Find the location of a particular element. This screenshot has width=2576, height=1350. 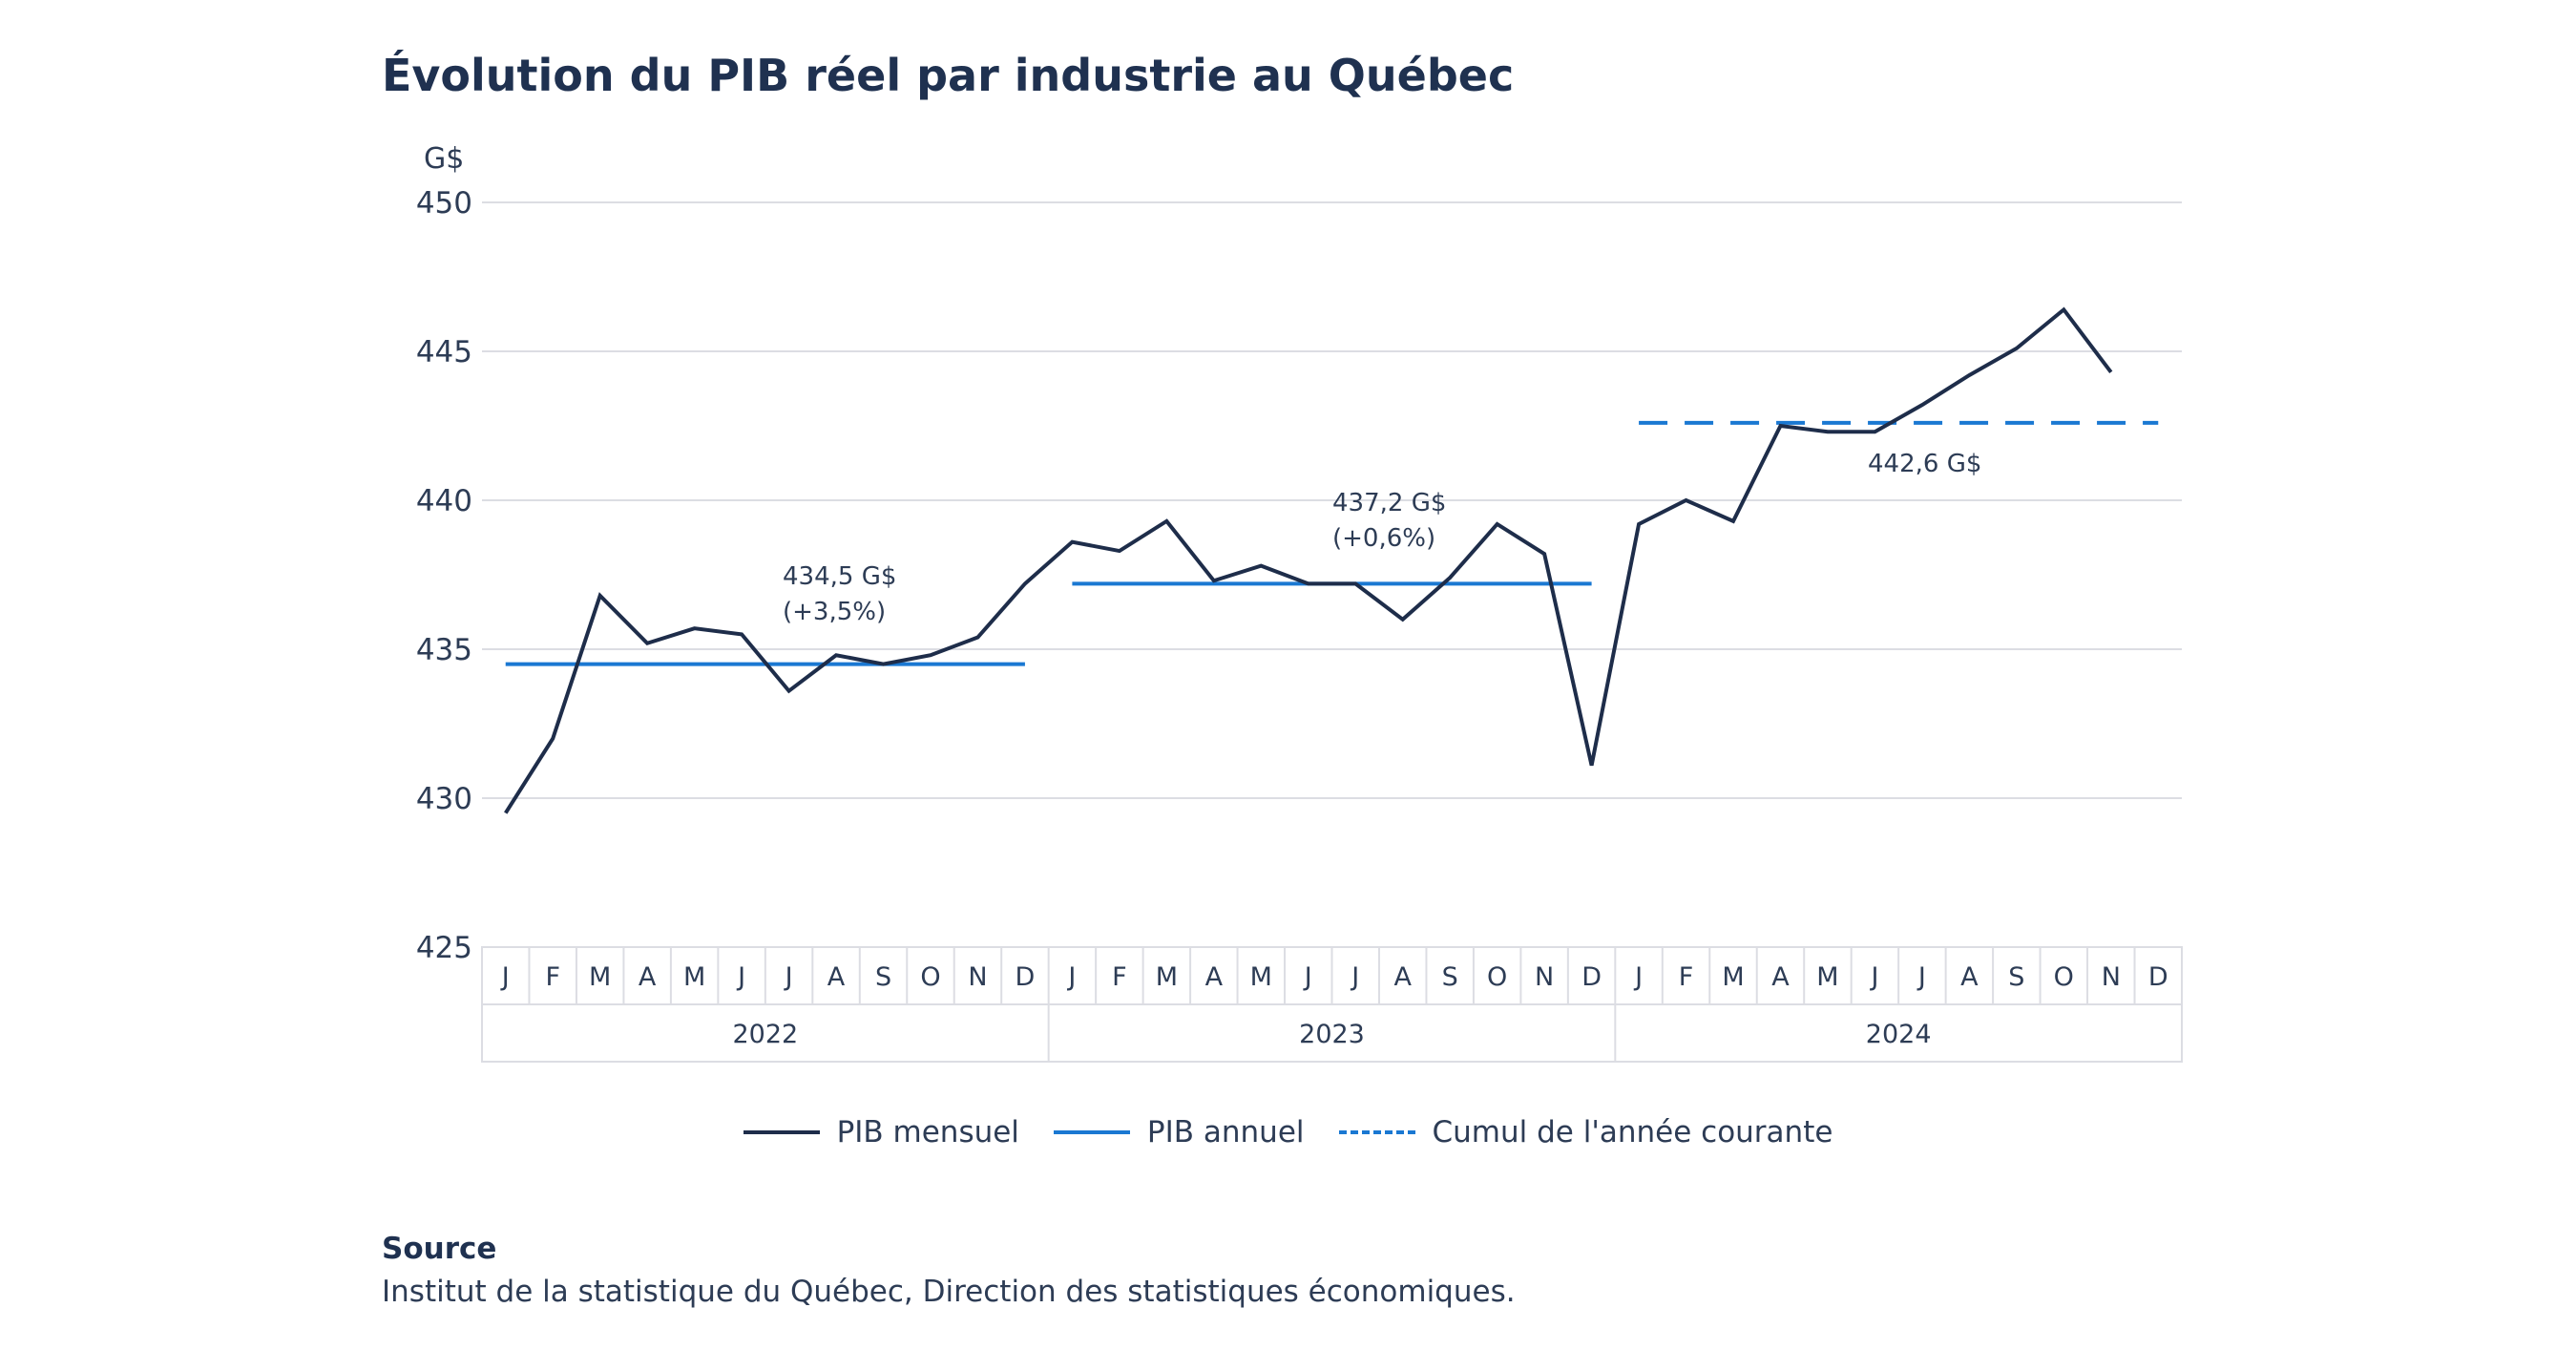

annotation-label: (+0,6%) is located at coordinates (1383, 538).